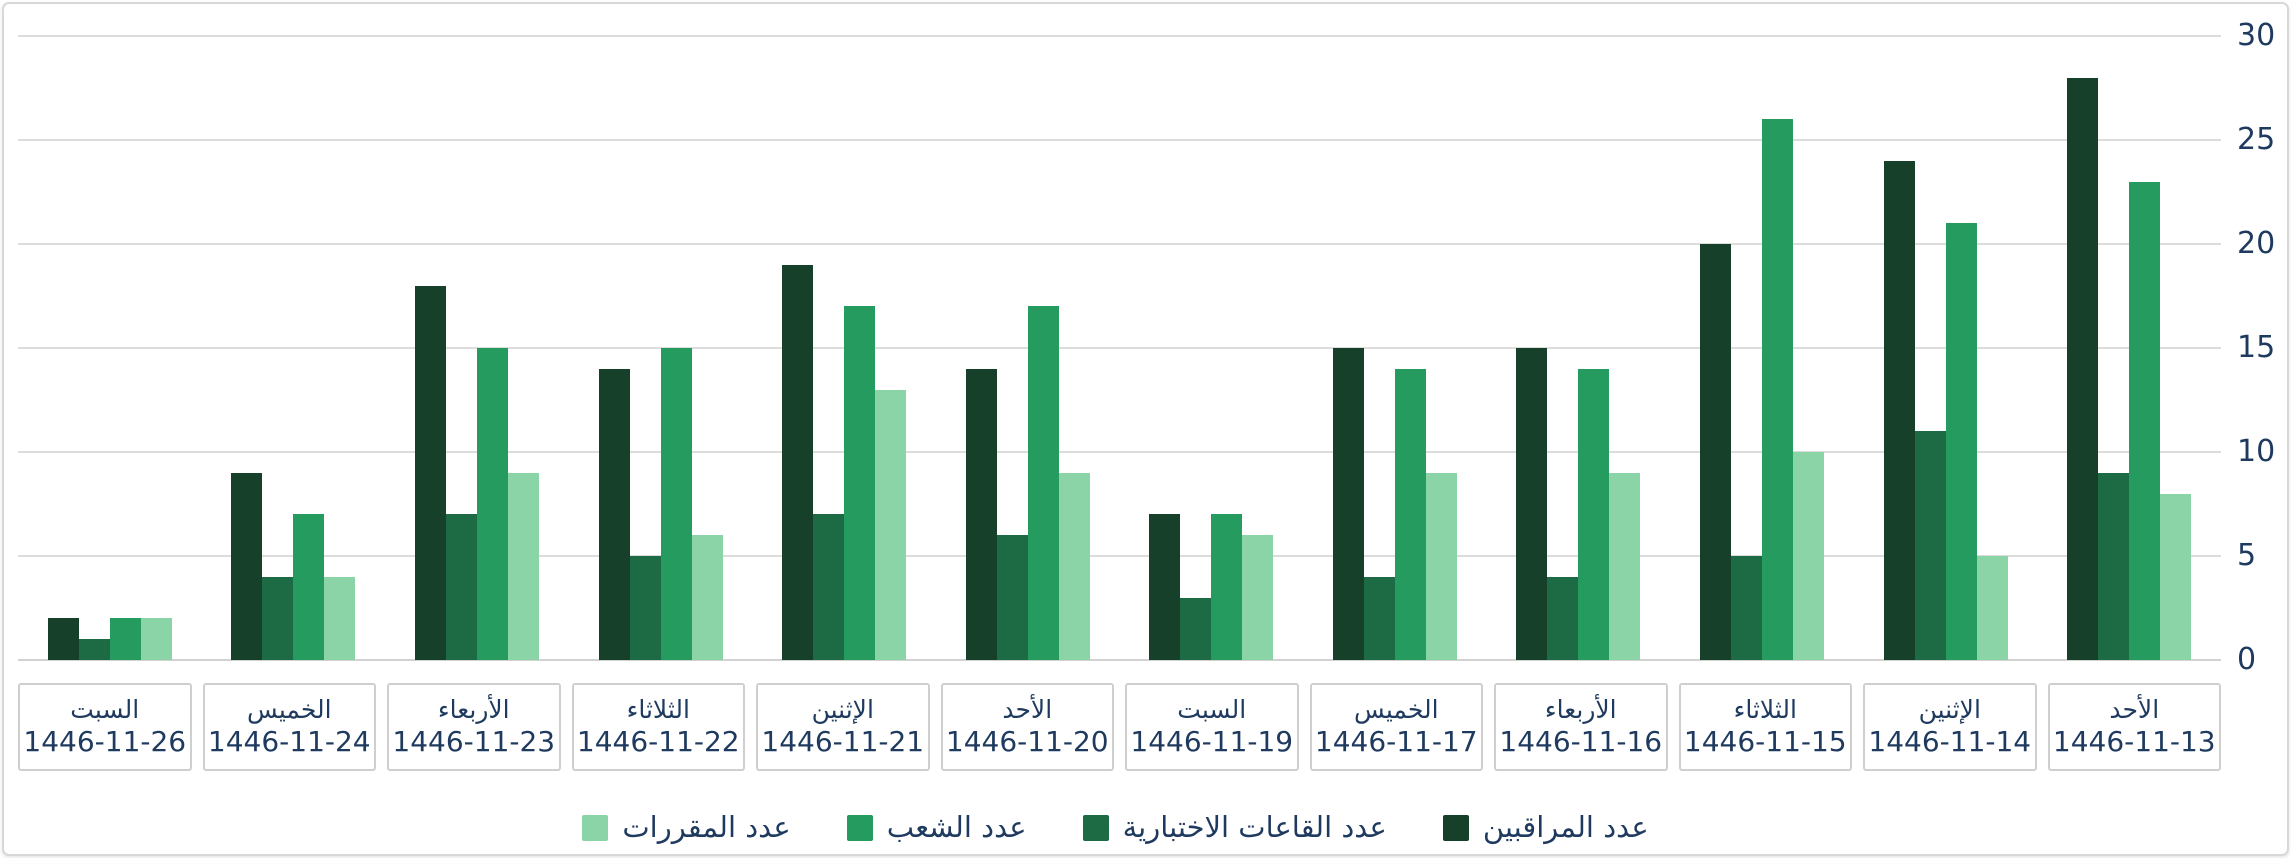  What do you see at coordinates (706, 827) in the screenshot?
I see `legend-label-courses: عدد المقررات` at bounding box center [706, 827].